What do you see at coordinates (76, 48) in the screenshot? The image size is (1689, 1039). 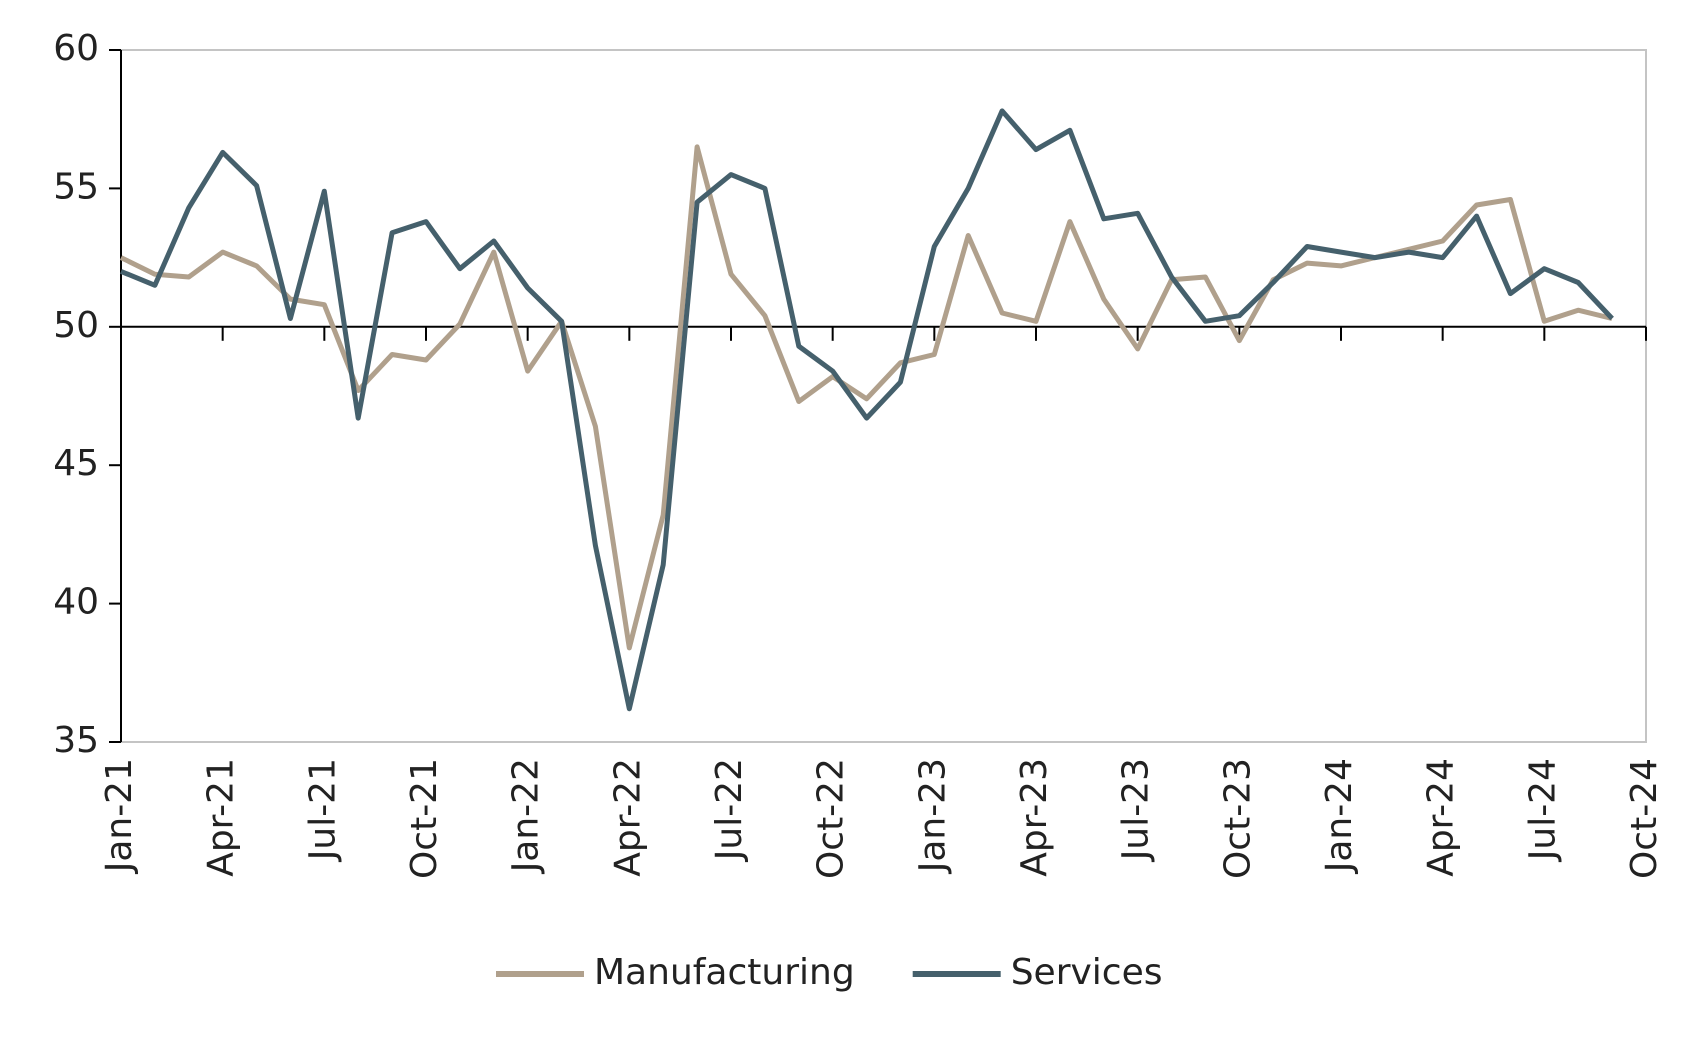 I see `y-tick-label: 60` at bounding box center [76, 48].